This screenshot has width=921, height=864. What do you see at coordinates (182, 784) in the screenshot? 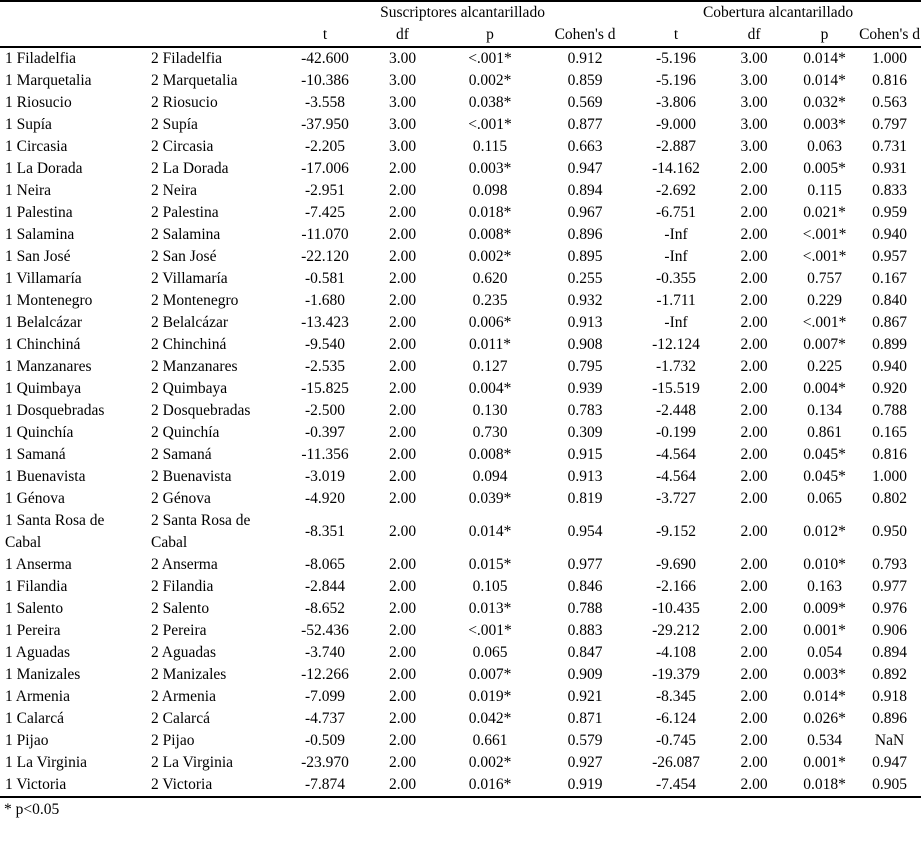
I see `pair-group2-cell: 2 Victoria` at bounding box center [182, 784].